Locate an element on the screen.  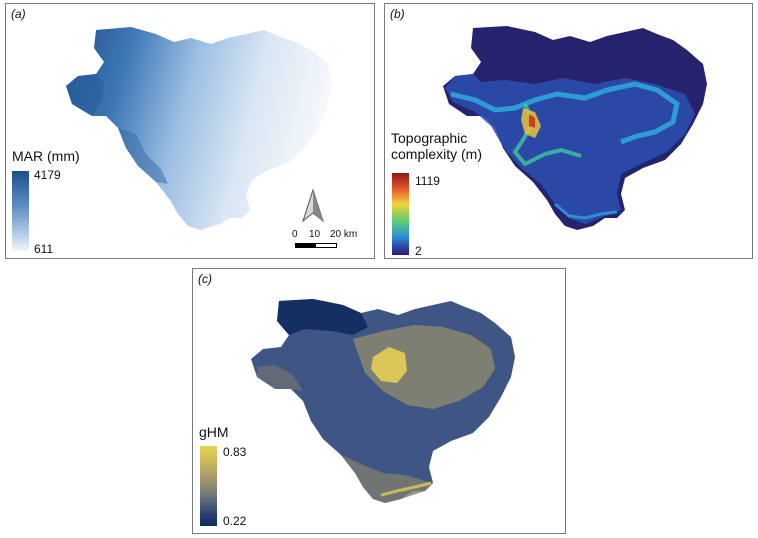
ghm-west-mid is located at coordinates (280, 378).